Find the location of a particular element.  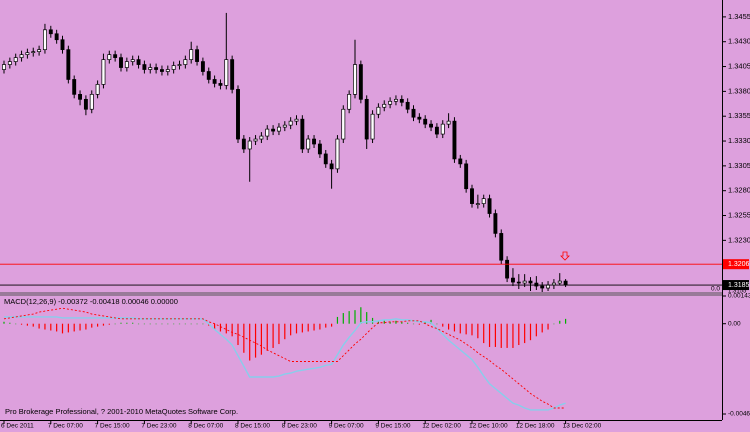

y-tick-label: 0.00143 is located at coordinates (739, 296).